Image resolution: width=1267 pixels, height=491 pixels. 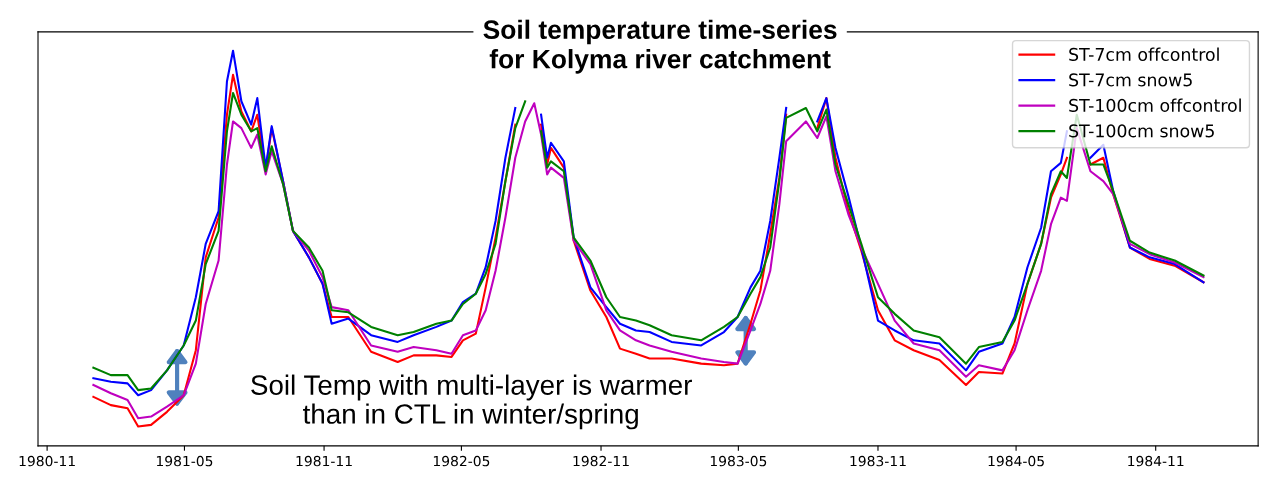 I want to click on legend-label: ST-7cm snow5, so click(x=1130, y=80).